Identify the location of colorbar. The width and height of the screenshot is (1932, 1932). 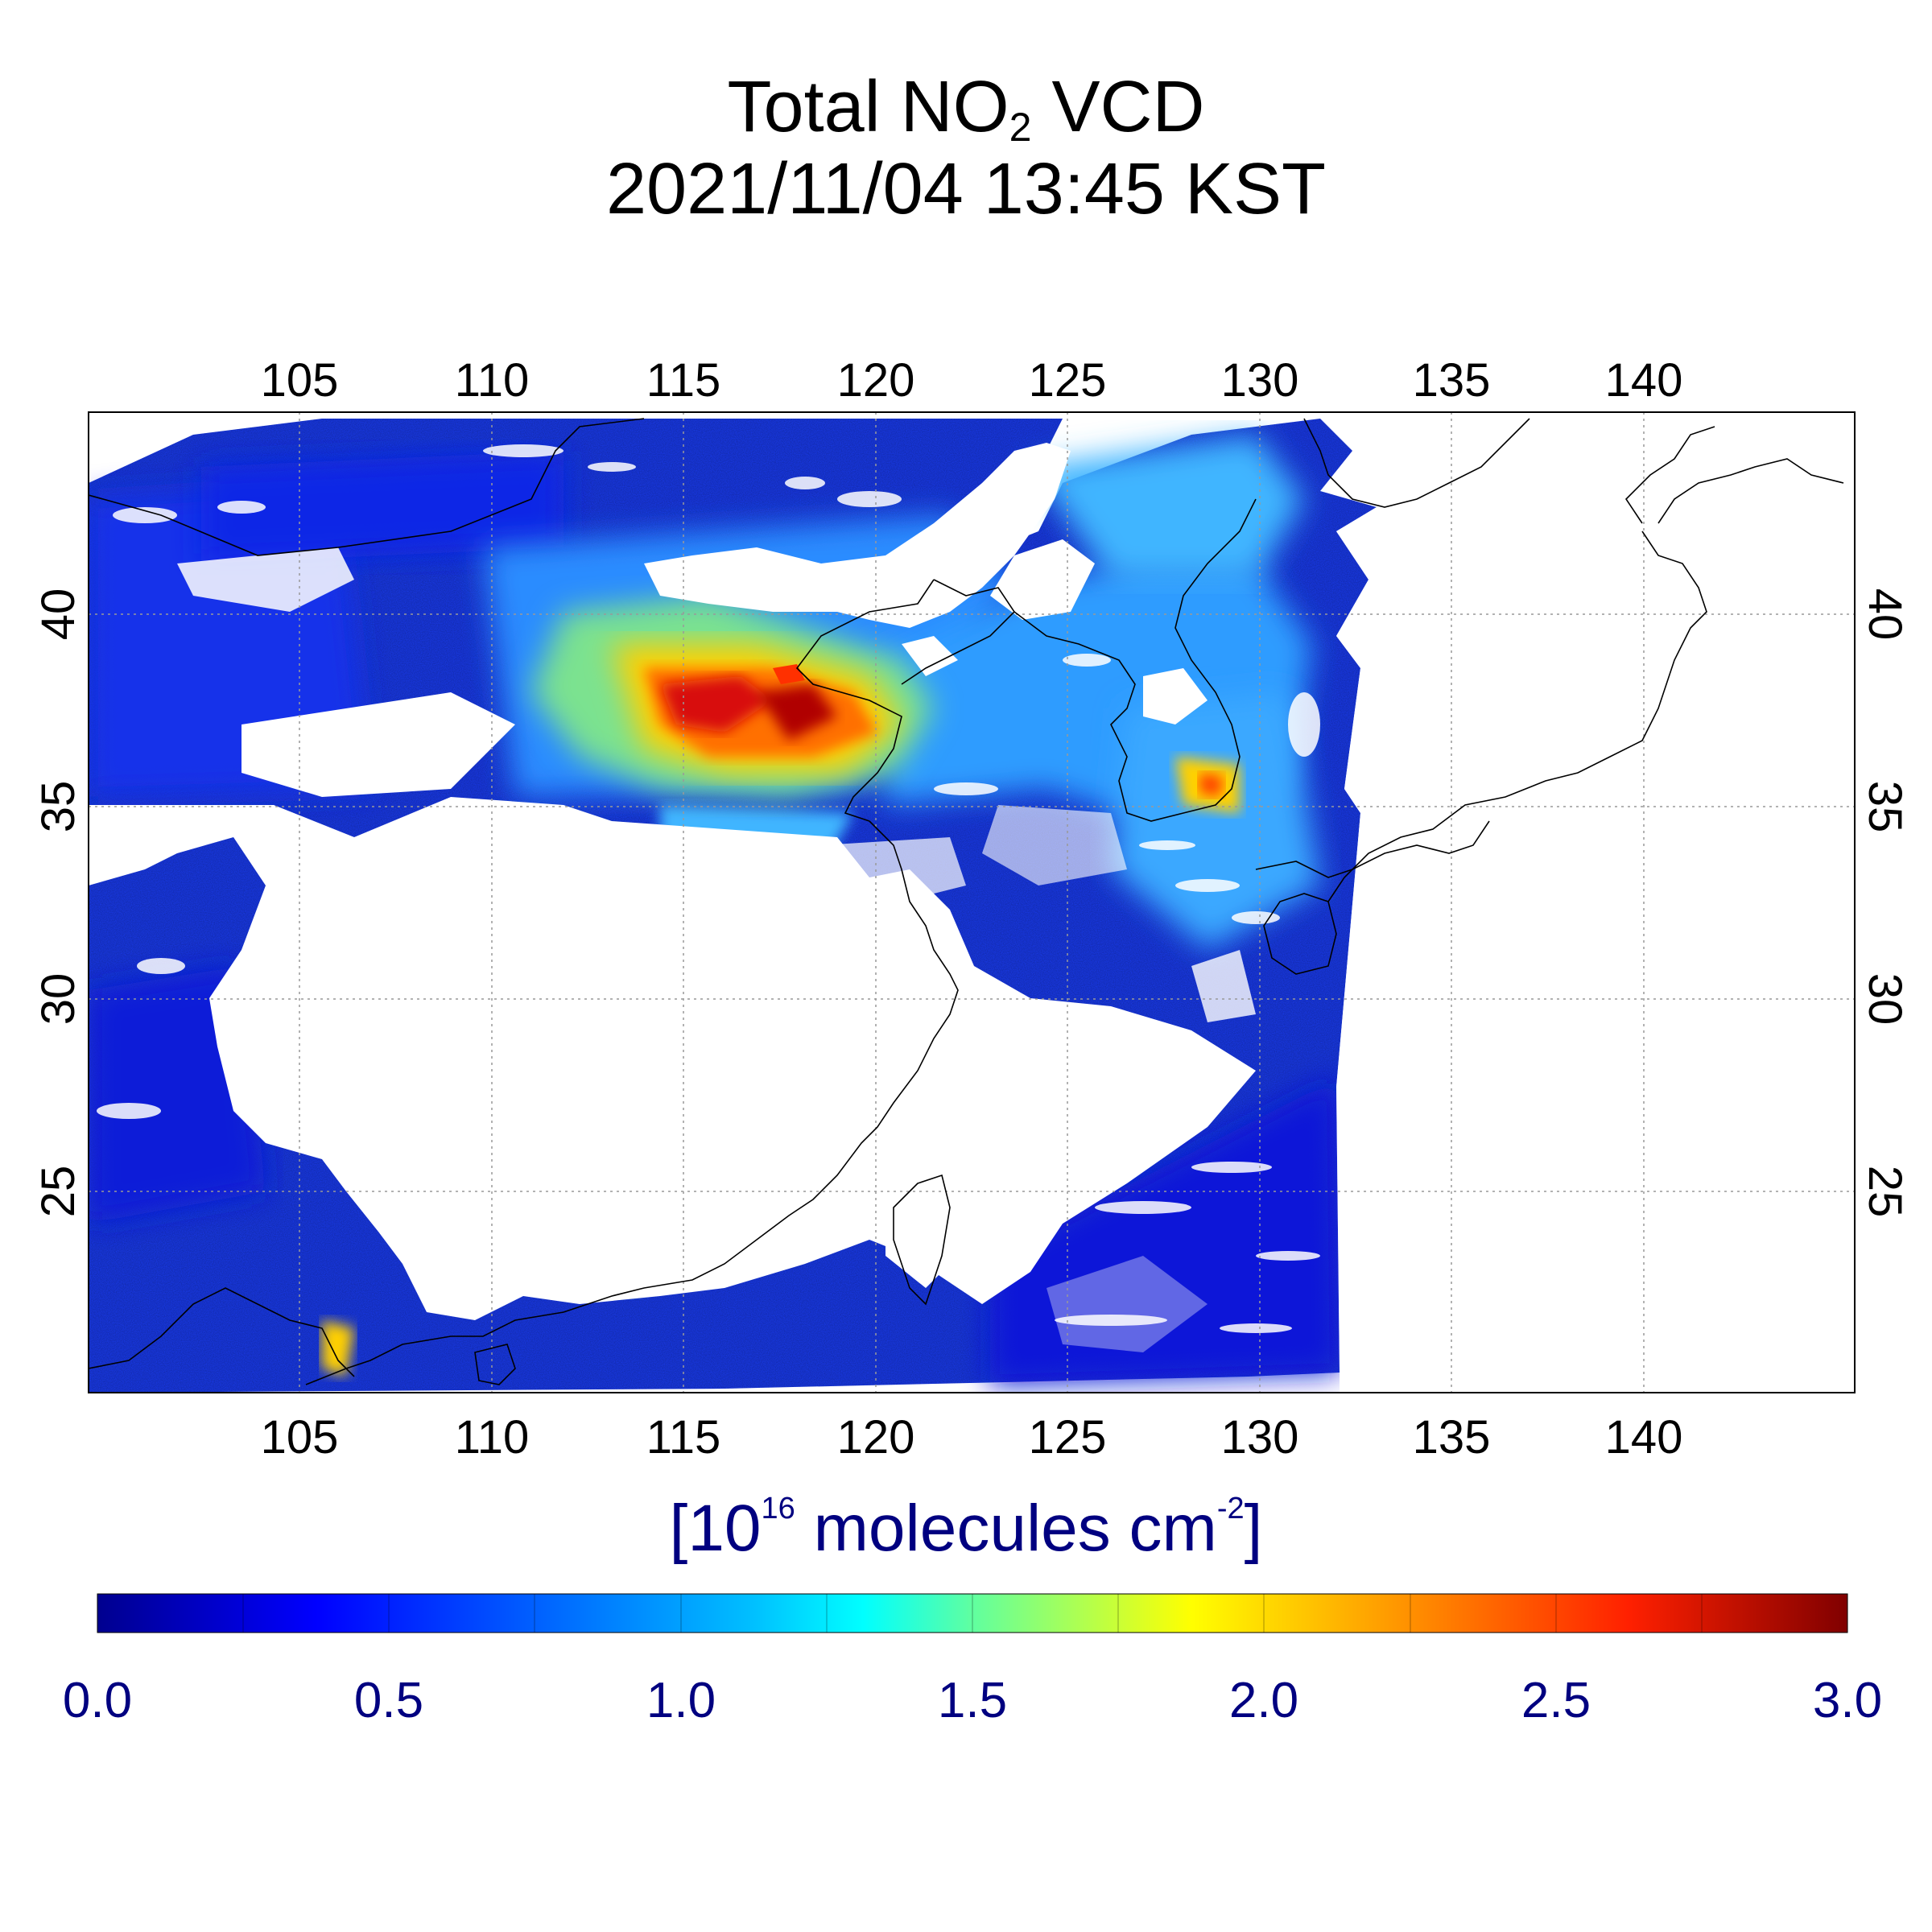
(972, 1613).